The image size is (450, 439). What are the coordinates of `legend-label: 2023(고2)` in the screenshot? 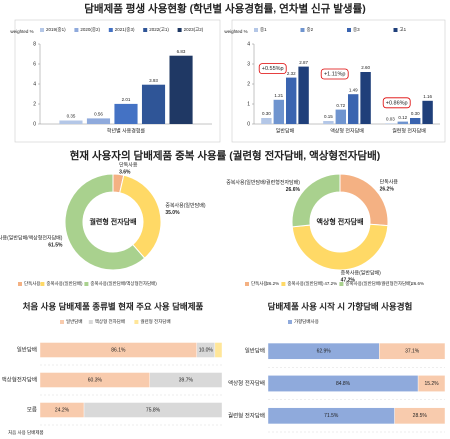 It's located at (194, 29).